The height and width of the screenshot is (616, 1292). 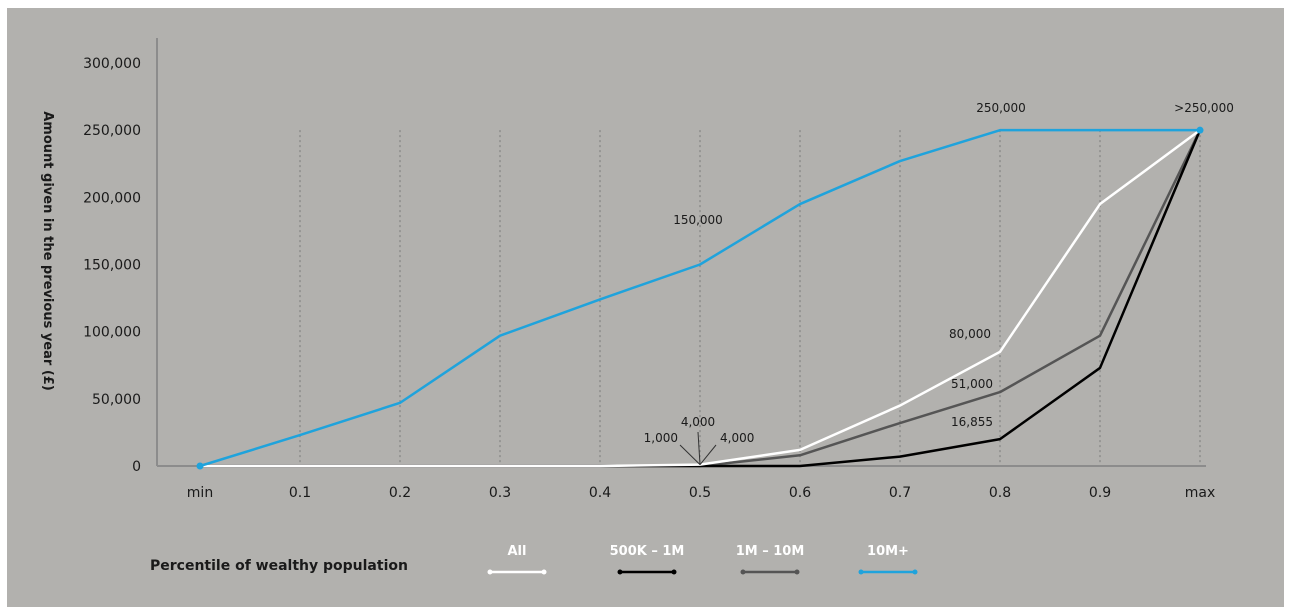 What do you see at coordinates (112, 64) in the screenshot?
I see `y-tick-label: 300,000` at bounding box center [112, 64].